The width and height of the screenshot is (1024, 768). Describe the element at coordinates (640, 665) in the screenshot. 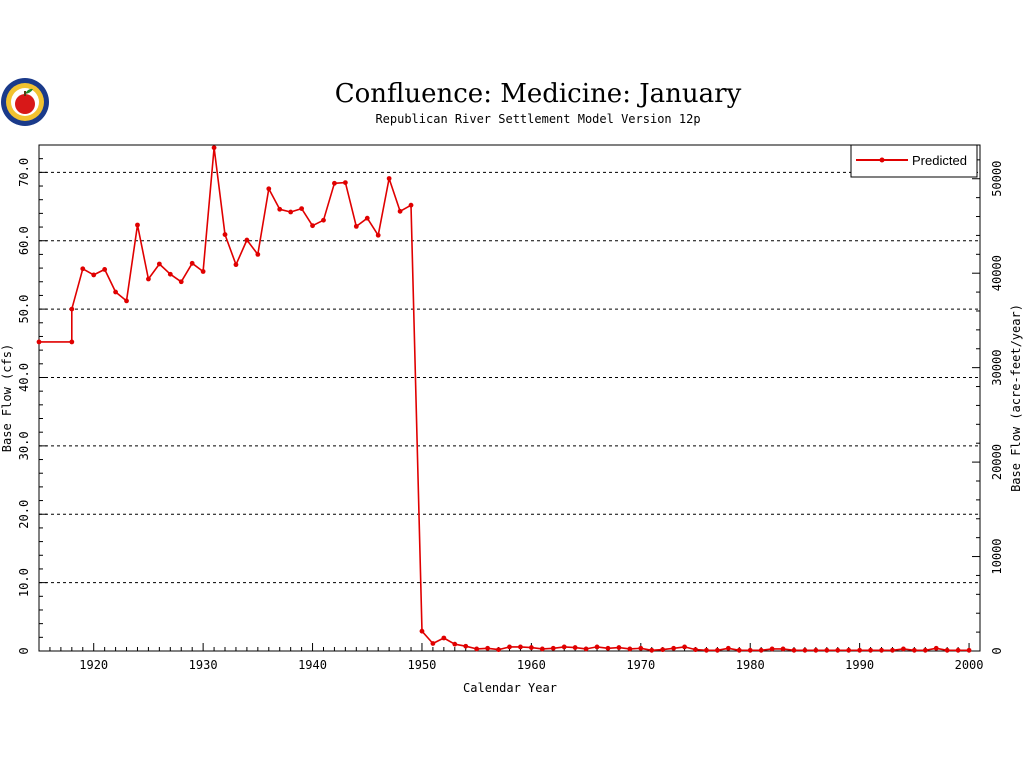

I see `x-tick-label: 1970` at that location.